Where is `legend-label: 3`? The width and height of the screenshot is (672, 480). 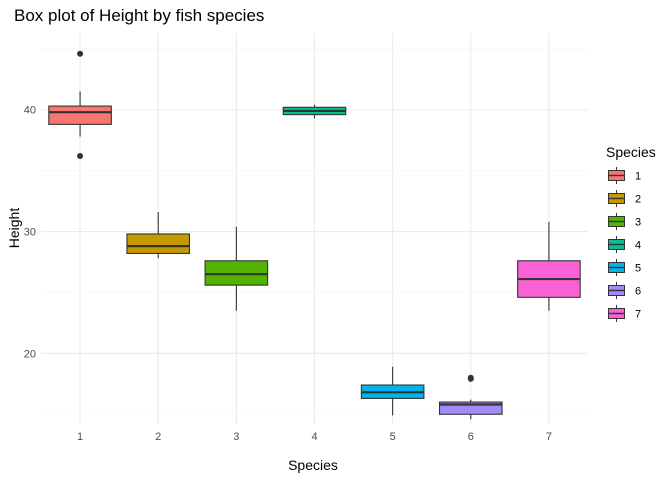
legend-label: 3 is located at coordinates (638, 223).